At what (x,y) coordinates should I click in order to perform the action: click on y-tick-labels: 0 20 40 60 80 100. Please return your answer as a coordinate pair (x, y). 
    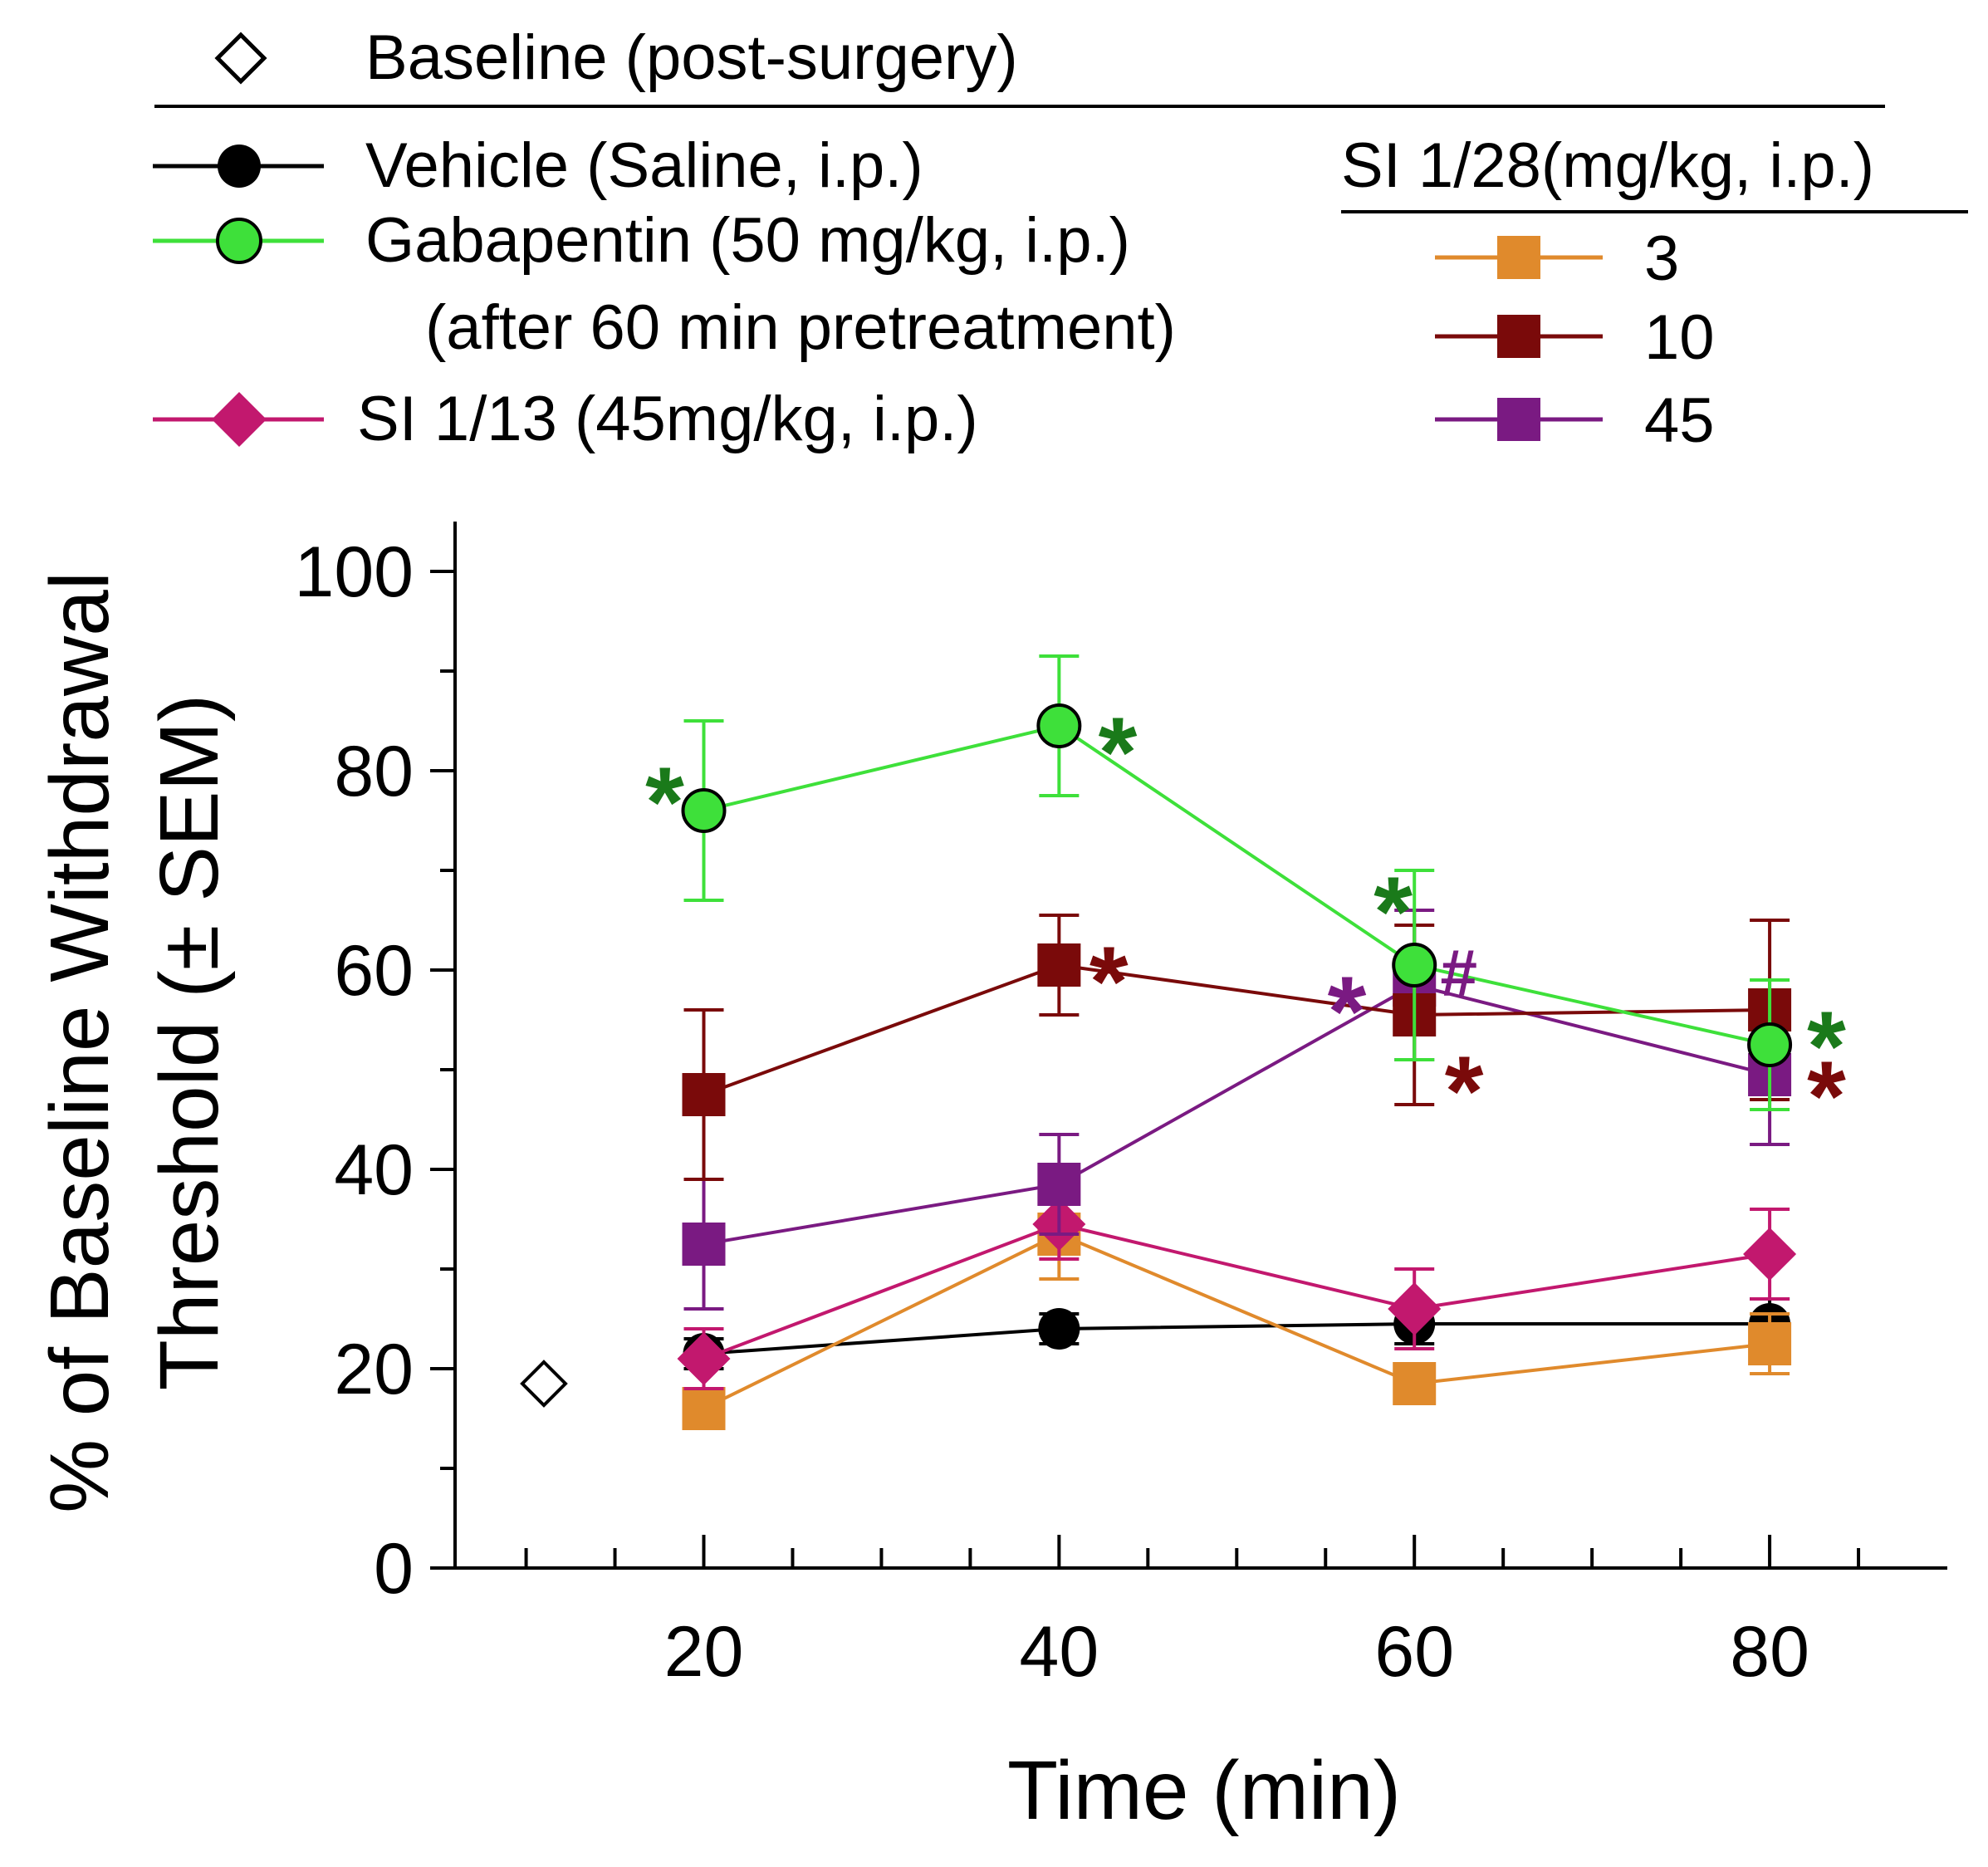
    Looking at the image, I should click on (354, 1070).